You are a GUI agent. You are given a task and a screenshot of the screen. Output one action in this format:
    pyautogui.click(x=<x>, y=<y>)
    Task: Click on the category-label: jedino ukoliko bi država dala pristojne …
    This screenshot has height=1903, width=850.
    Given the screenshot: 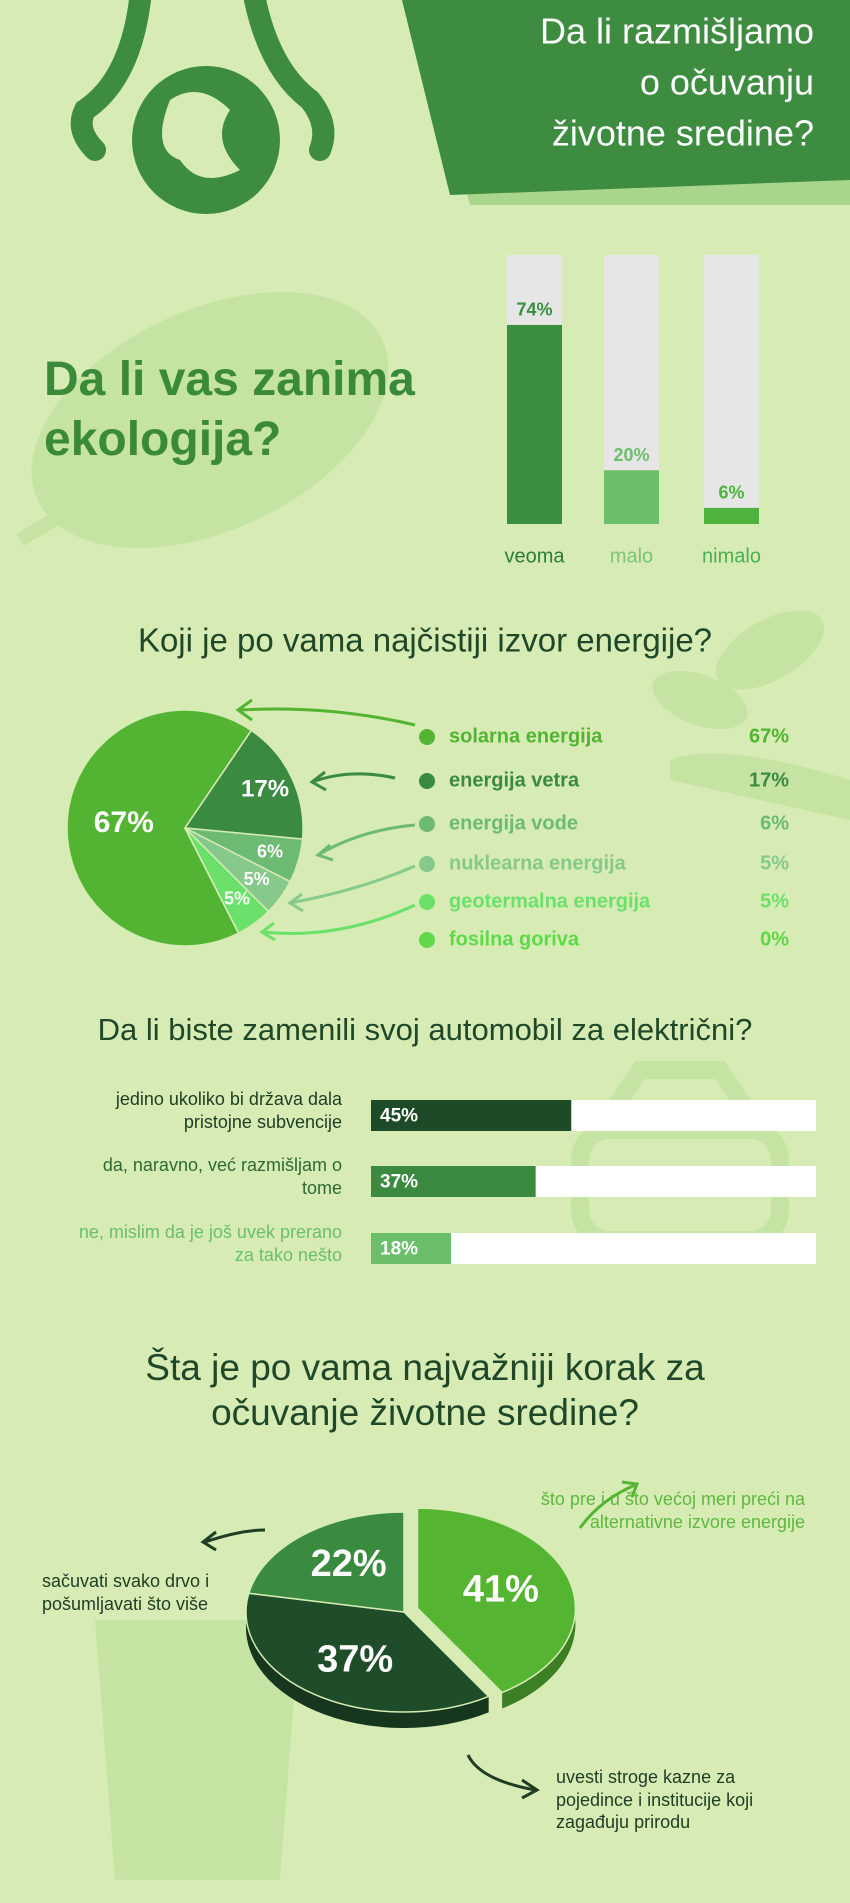 What is the action you would take?
    pyautogui.click(x=228, y=1110)
    